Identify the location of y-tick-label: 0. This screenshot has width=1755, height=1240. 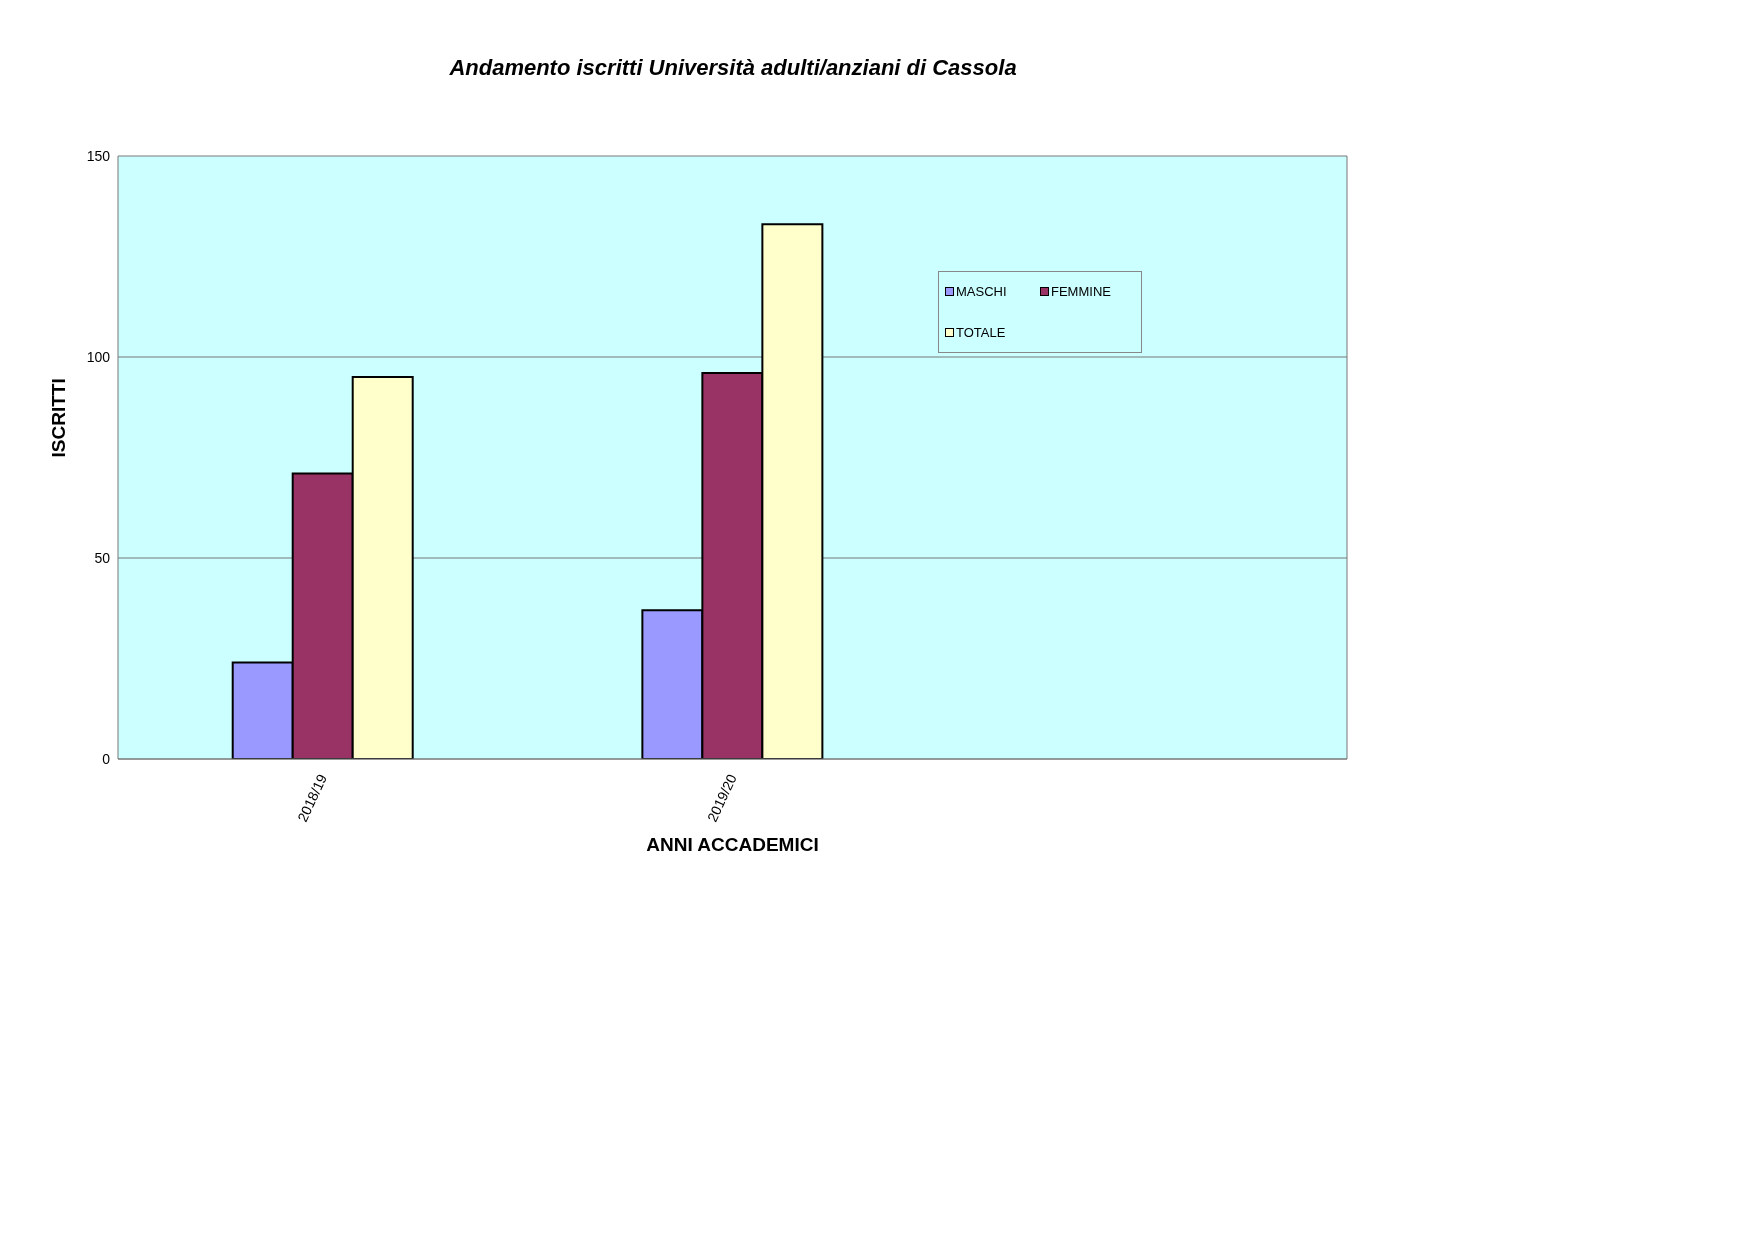
(106, 758).